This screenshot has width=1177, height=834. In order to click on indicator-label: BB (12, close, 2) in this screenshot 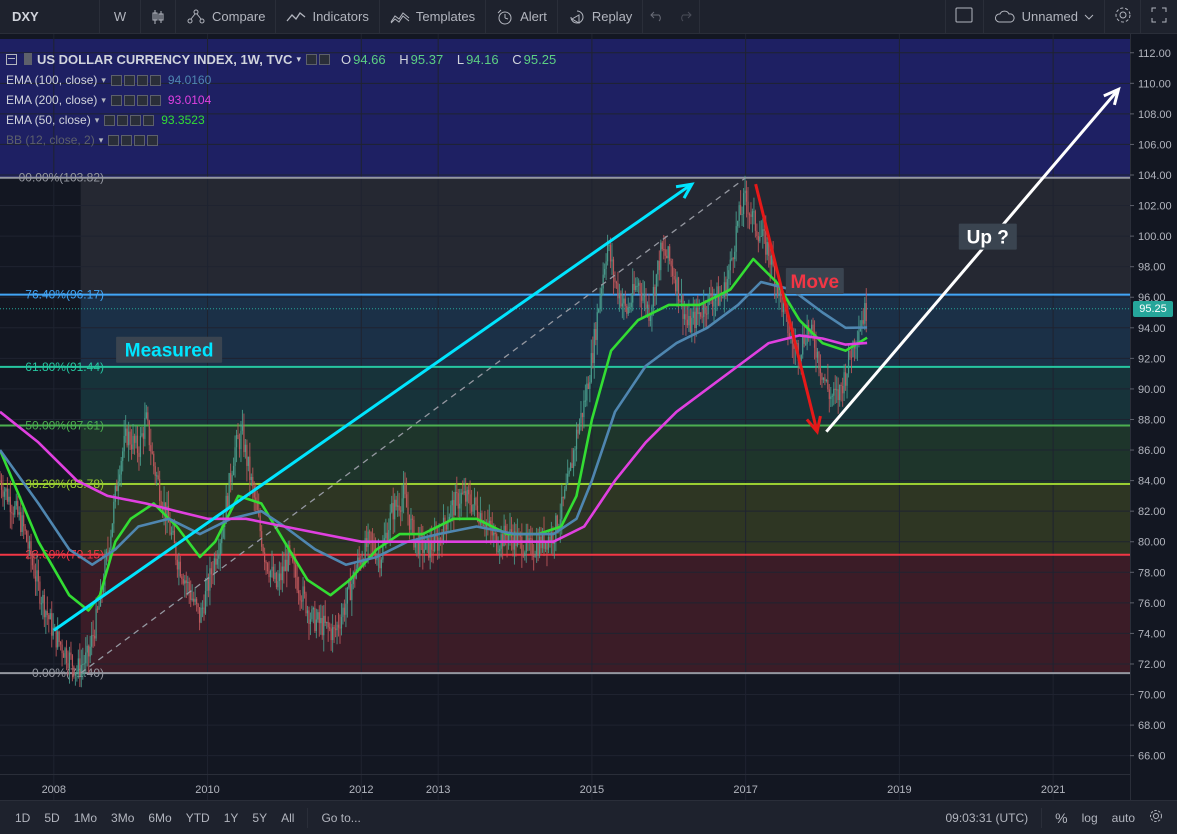, I will do `click(50, 140)`.